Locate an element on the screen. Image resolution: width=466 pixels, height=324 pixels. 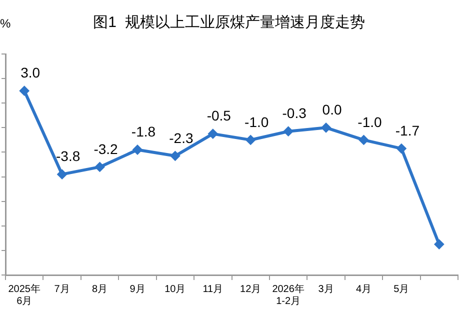
x-tick-label: 5月 is located at coordinates (402, 289).